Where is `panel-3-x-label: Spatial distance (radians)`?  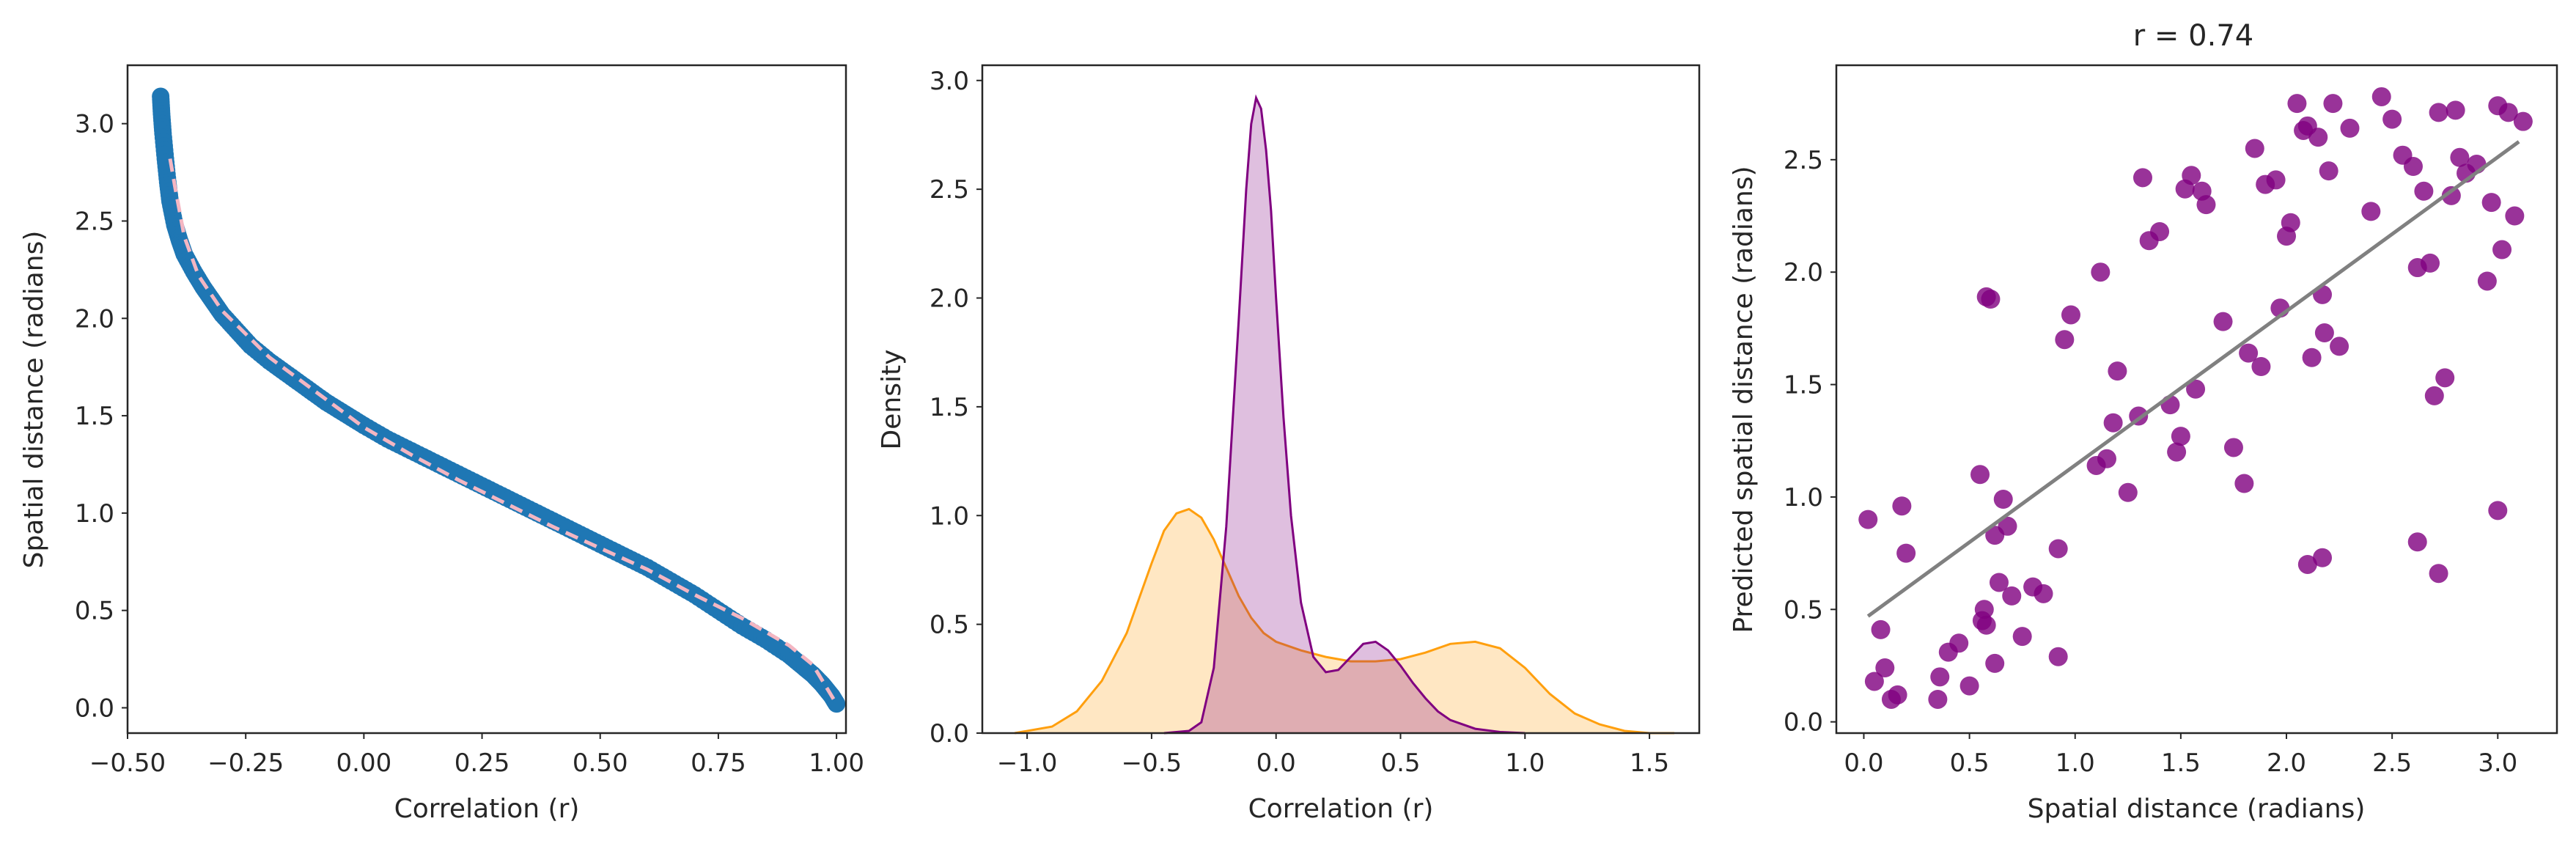
panel-3-x-label: Spatial distance (radians) is located at coordinates (2197, 809).